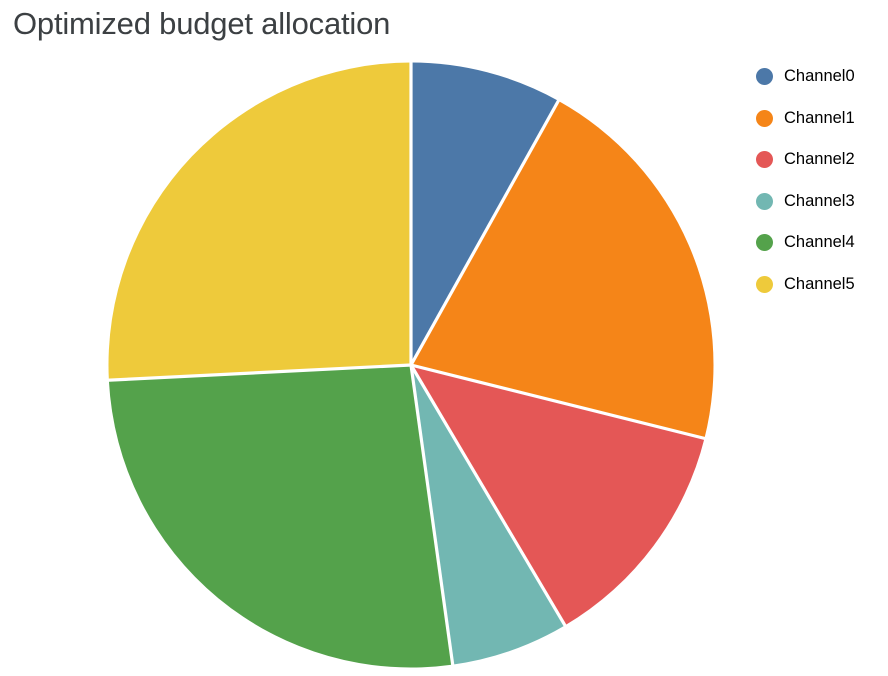  What do you see at coordinates (819, 117) in the screenshot?
I see `legend-label: Channel1` at bounding box center [819, 117].